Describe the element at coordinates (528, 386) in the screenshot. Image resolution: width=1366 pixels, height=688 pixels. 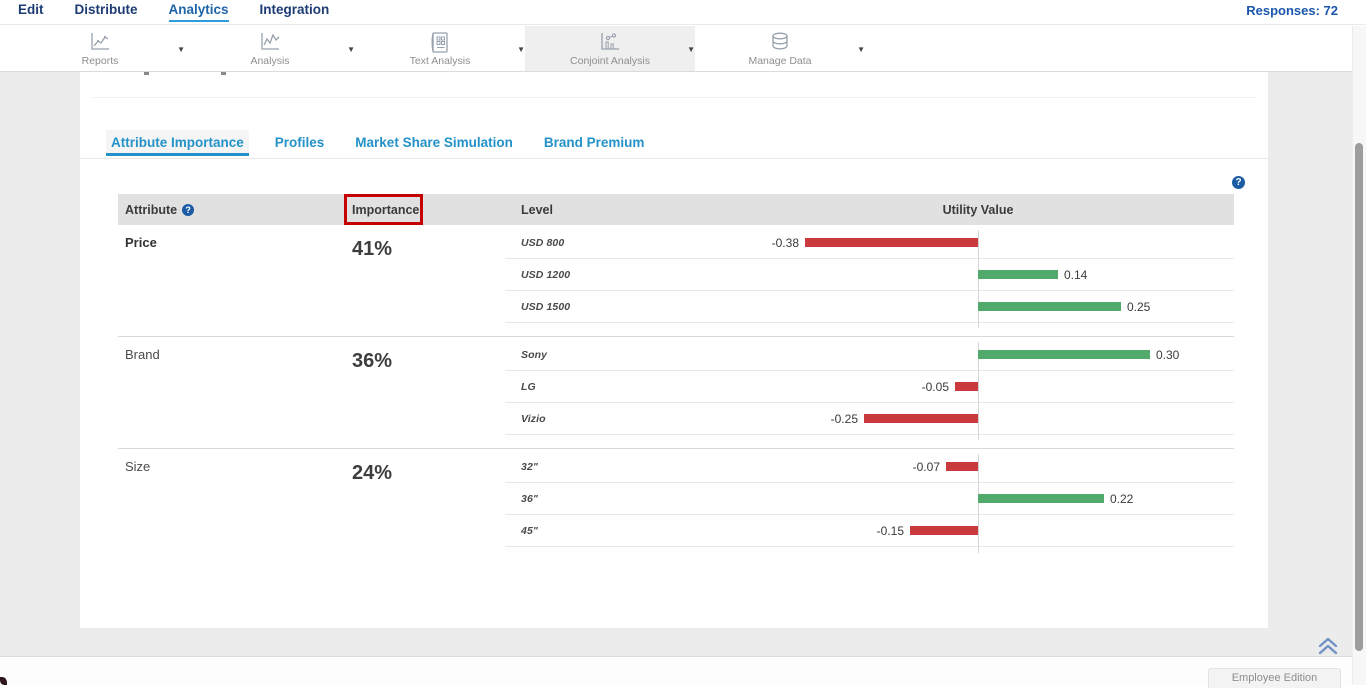
I see `level-name: LG` at that location.